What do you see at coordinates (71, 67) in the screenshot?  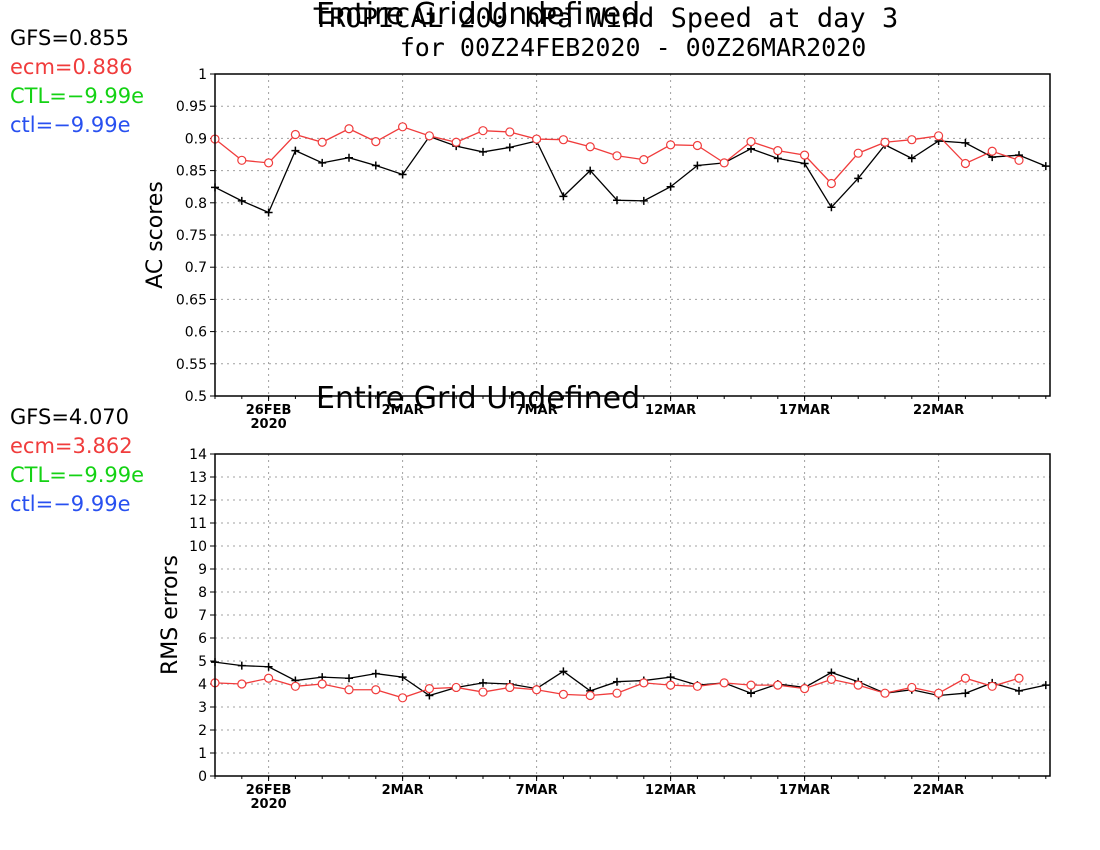 I see `ecm-score: ecm=0.886` at bounding box center [71, 67].